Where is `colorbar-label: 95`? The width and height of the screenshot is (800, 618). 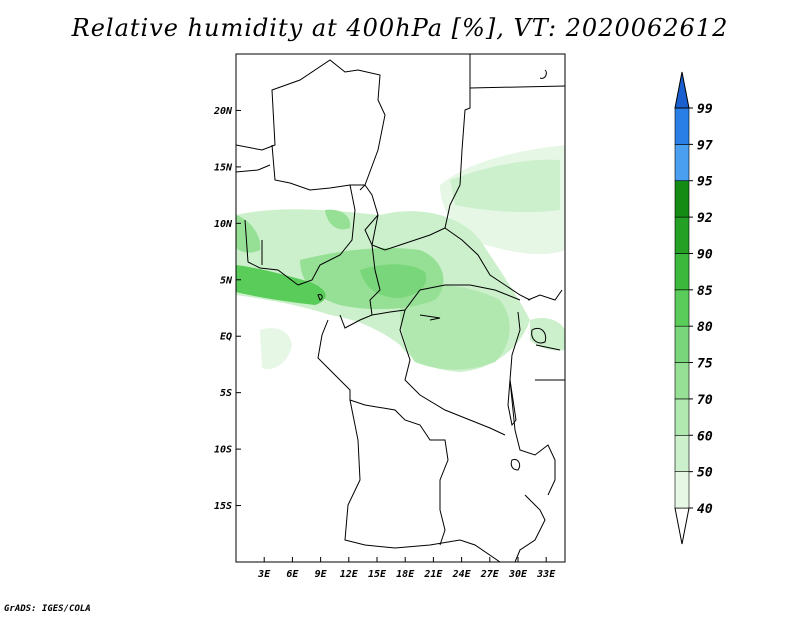
colorbar-label: 95 is located at coordinates (705, 182).